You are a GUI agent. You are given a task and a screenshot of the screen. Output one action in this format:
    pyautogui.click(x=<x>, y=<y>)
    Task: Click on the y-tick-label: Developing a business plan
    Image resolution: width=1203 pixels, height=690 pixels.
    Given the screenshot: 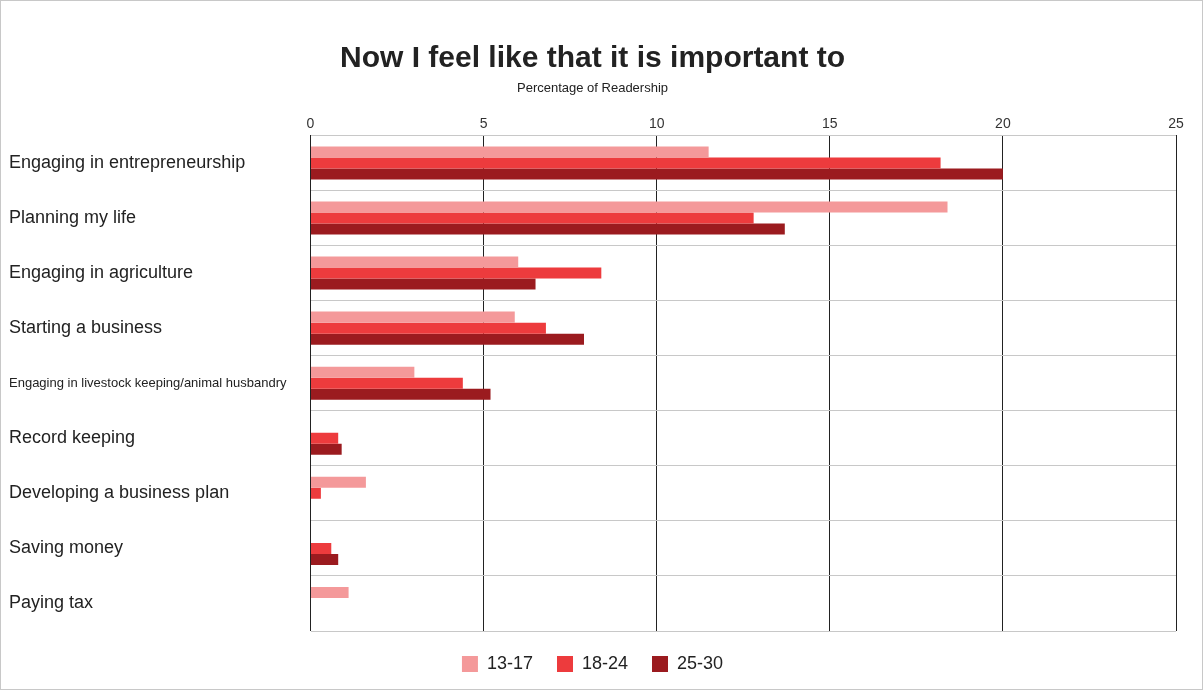 What is the action you would take?
    pyautogui.click(x=119, y=492)
    